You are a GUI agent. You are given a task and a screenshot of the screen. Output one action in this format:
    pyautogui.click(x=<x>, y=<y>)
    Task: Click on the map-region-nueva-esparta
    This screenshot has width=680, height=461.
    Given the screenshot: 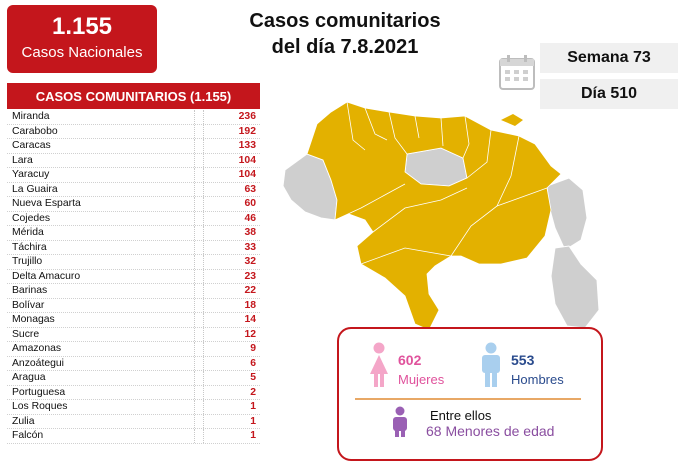 What is the action you would take?
    pyautogui.click(x=512, y=120)
    